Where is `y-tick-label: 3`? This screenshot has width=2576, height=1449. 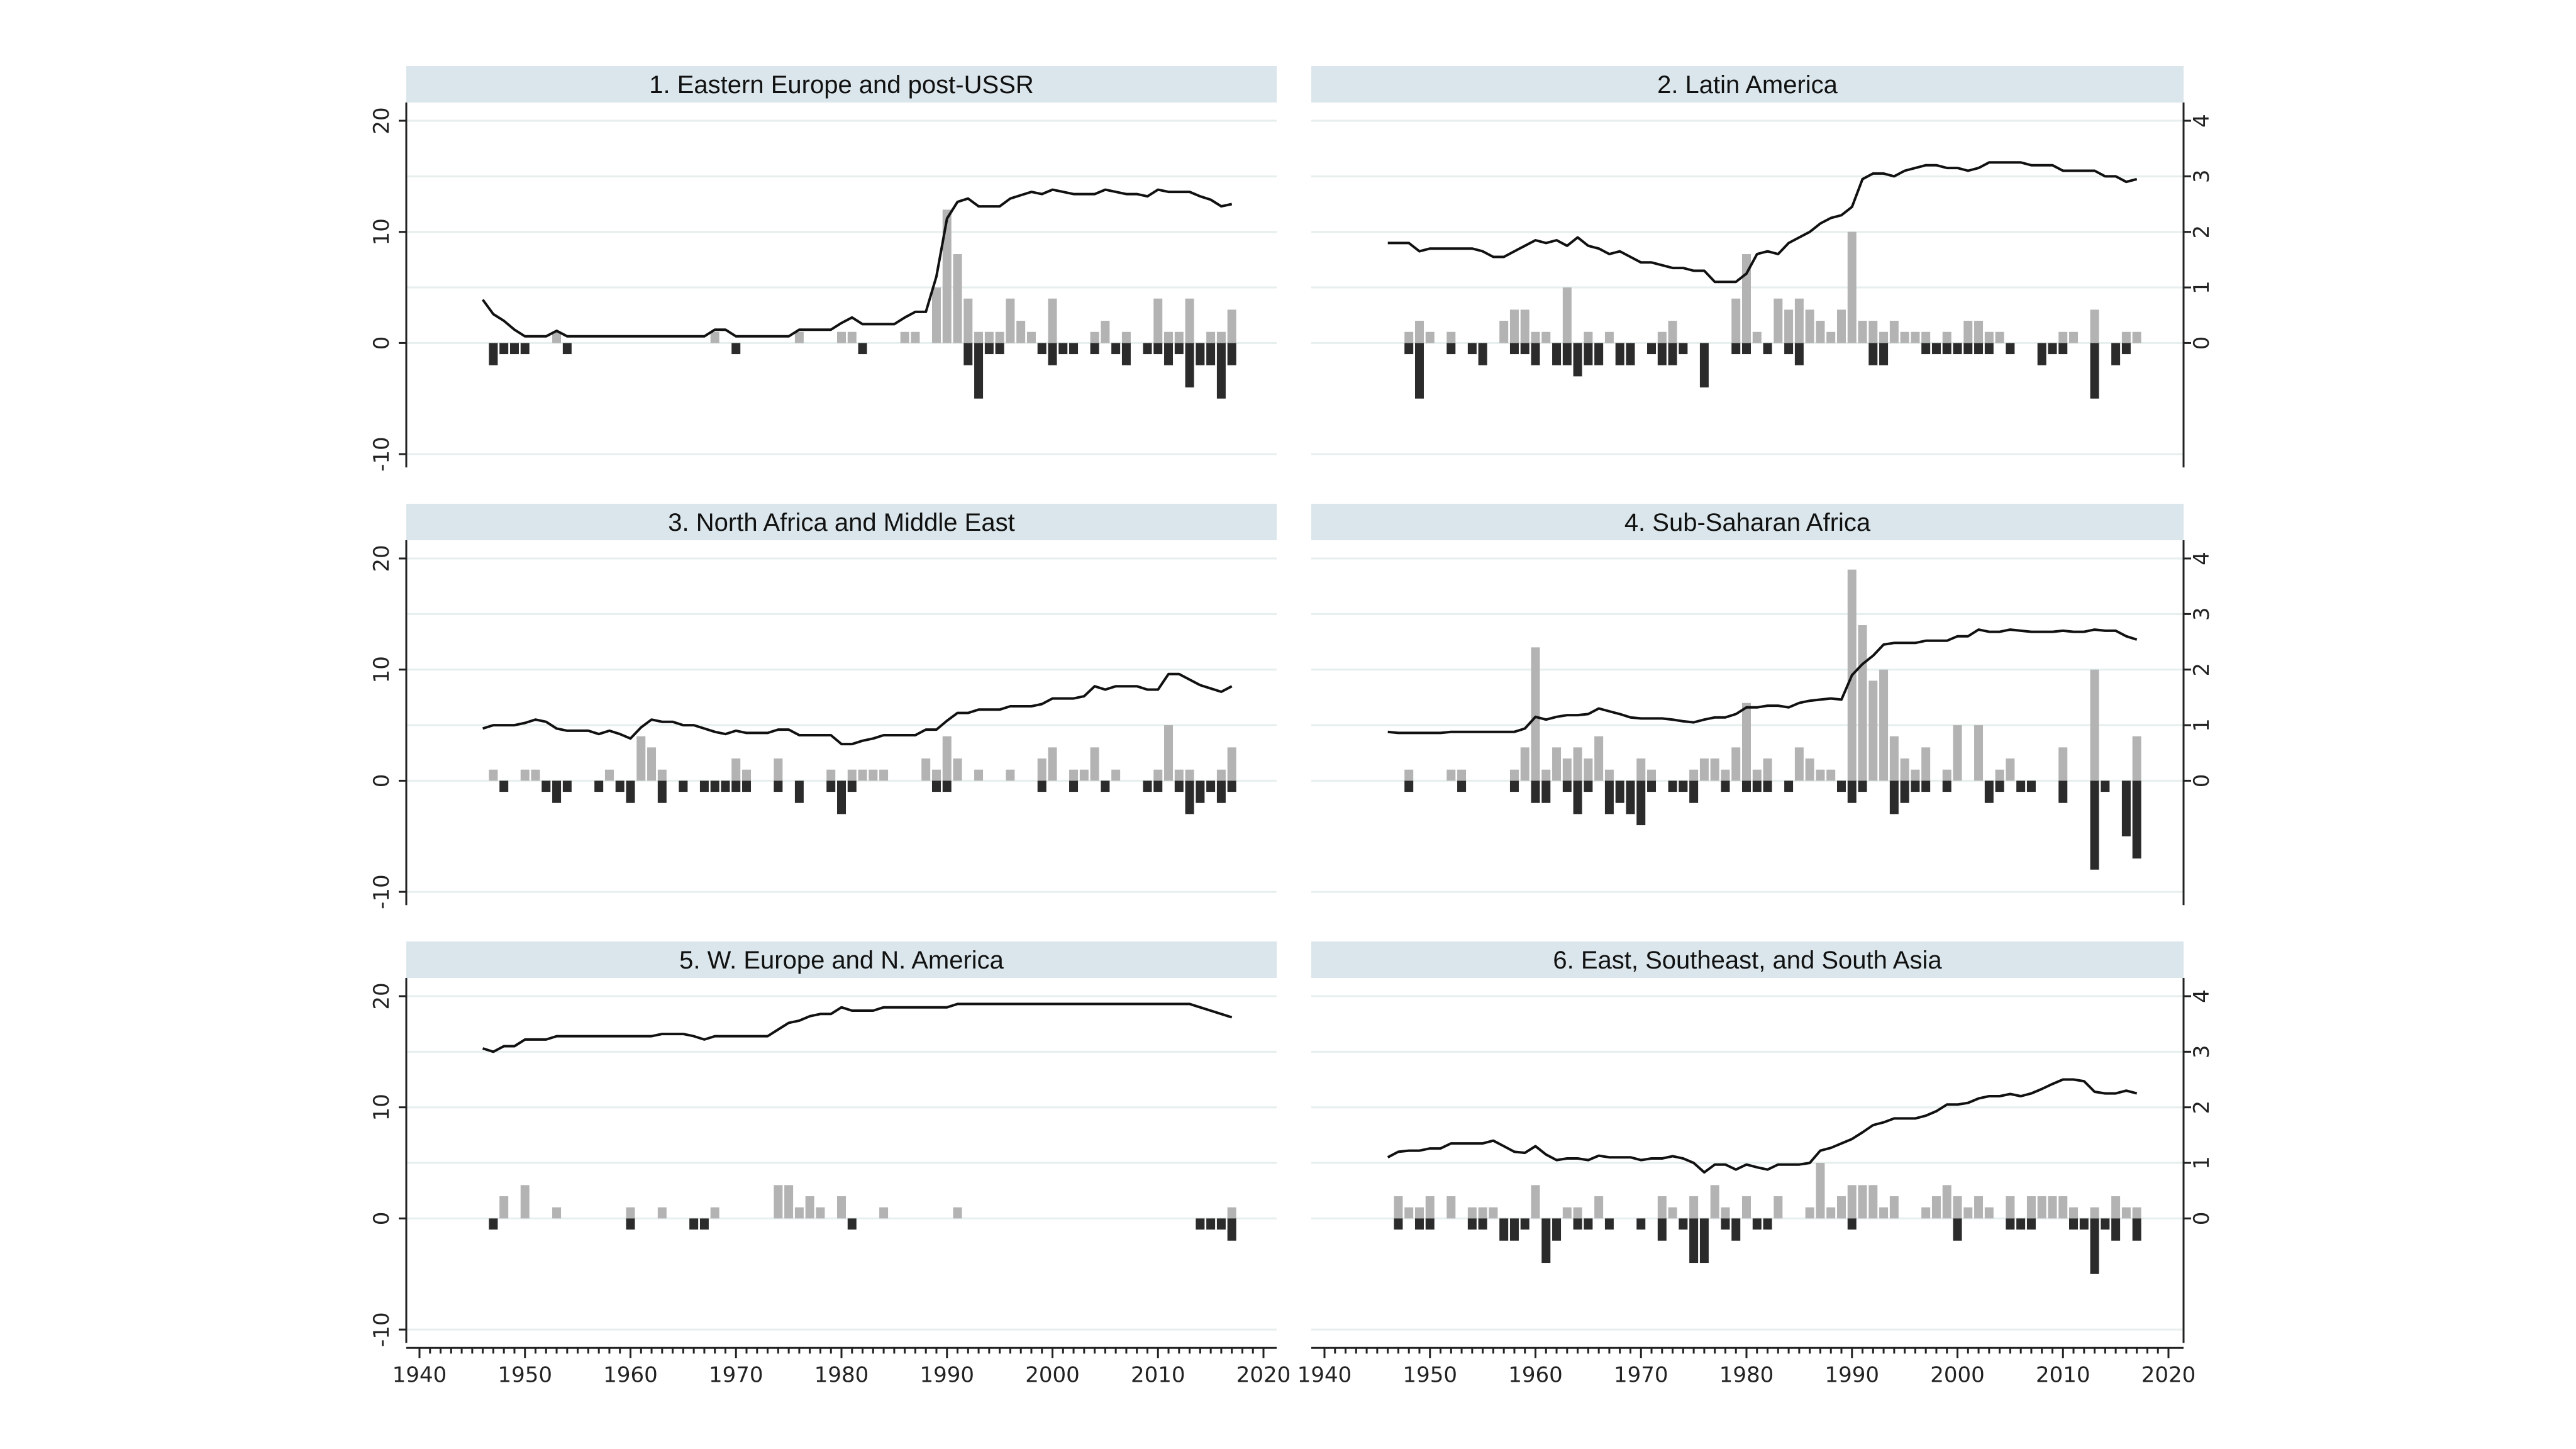
y-tick-label: 3 is located at coordinates (2201, 614).